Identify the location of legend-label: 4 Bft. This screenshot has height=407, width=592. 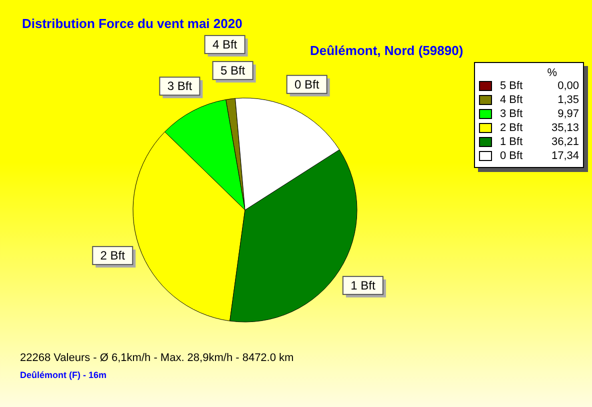
(512, 100).